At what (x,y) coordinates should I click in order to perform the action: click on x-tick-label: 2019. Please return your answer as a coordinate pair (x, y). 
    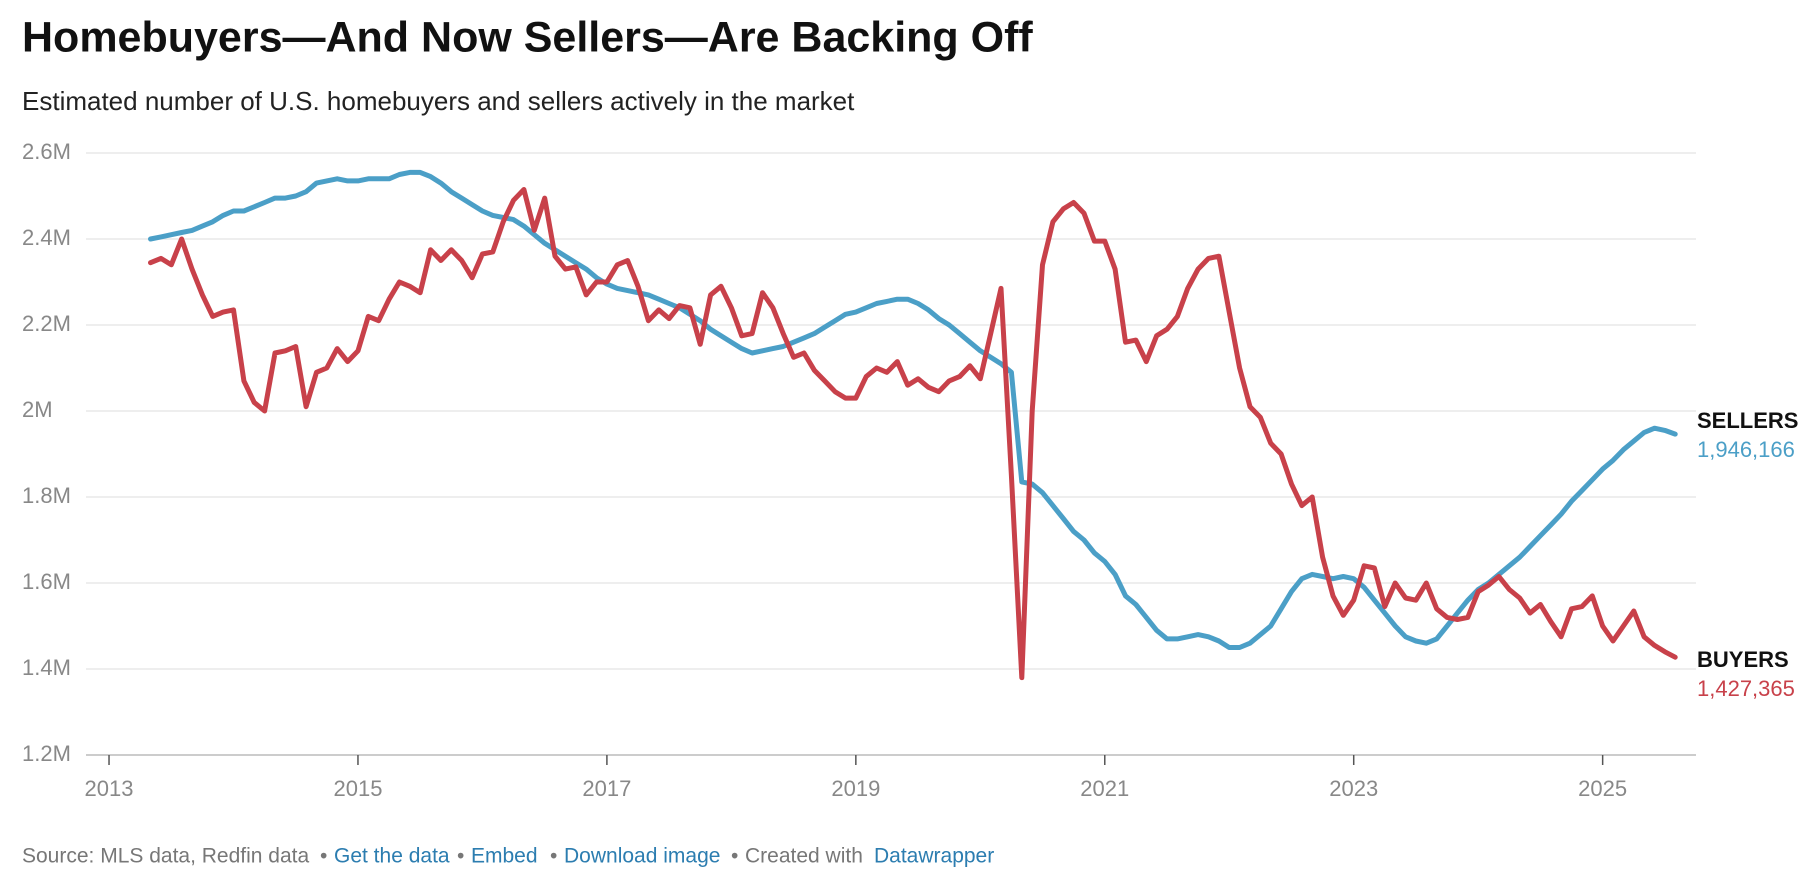
    Looking at the image, I should click on (855, 788).